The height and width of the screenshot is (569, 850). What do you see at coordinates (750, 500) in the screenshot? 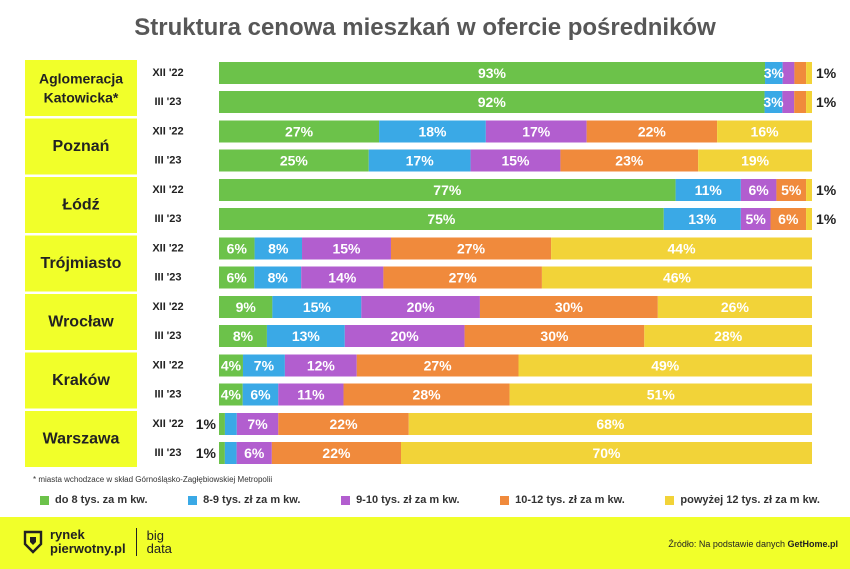
I see `legend-label: powyżej 12 tys. zł za m kw.` at bounding box center [750, 500].